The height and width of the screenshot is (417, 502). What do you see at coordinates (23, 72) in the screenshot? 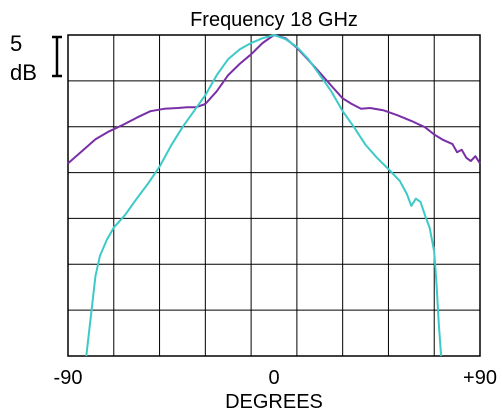
I see `scale-bar-unit: dB` at bounding box center [23, 72].